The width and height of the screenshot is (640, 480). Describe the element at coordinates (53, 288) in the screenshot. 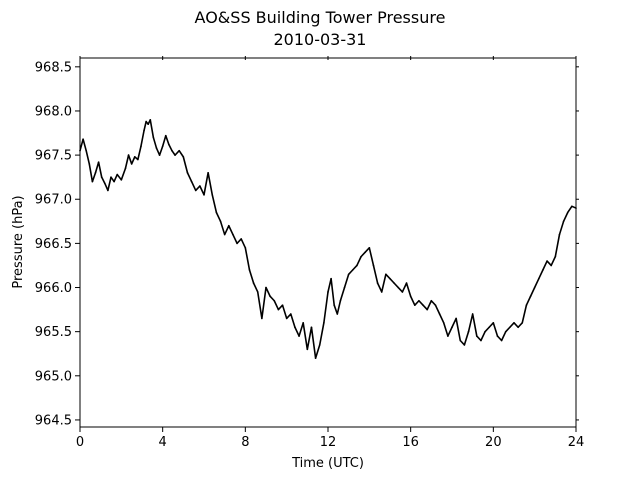

I see `y-tick-label: 966.0` at that location.